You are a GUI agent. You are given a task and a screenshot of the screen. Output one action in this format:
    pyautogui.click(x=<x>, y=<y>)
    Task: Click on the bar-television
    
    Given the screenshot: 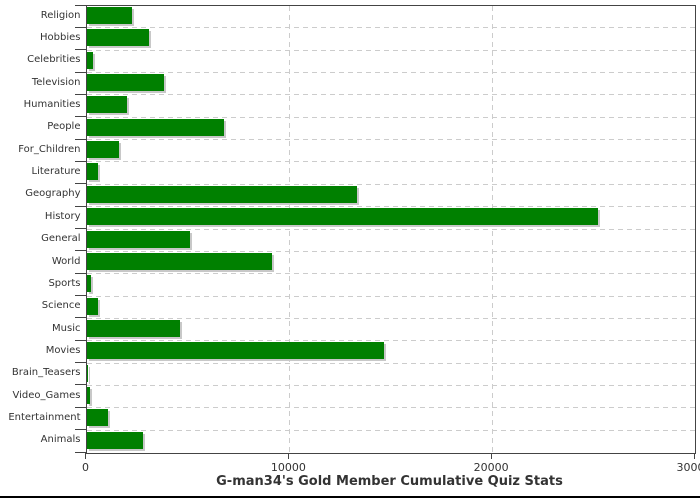 What is the action you would take?
    pyautogui.click(x=125, y=83)
    